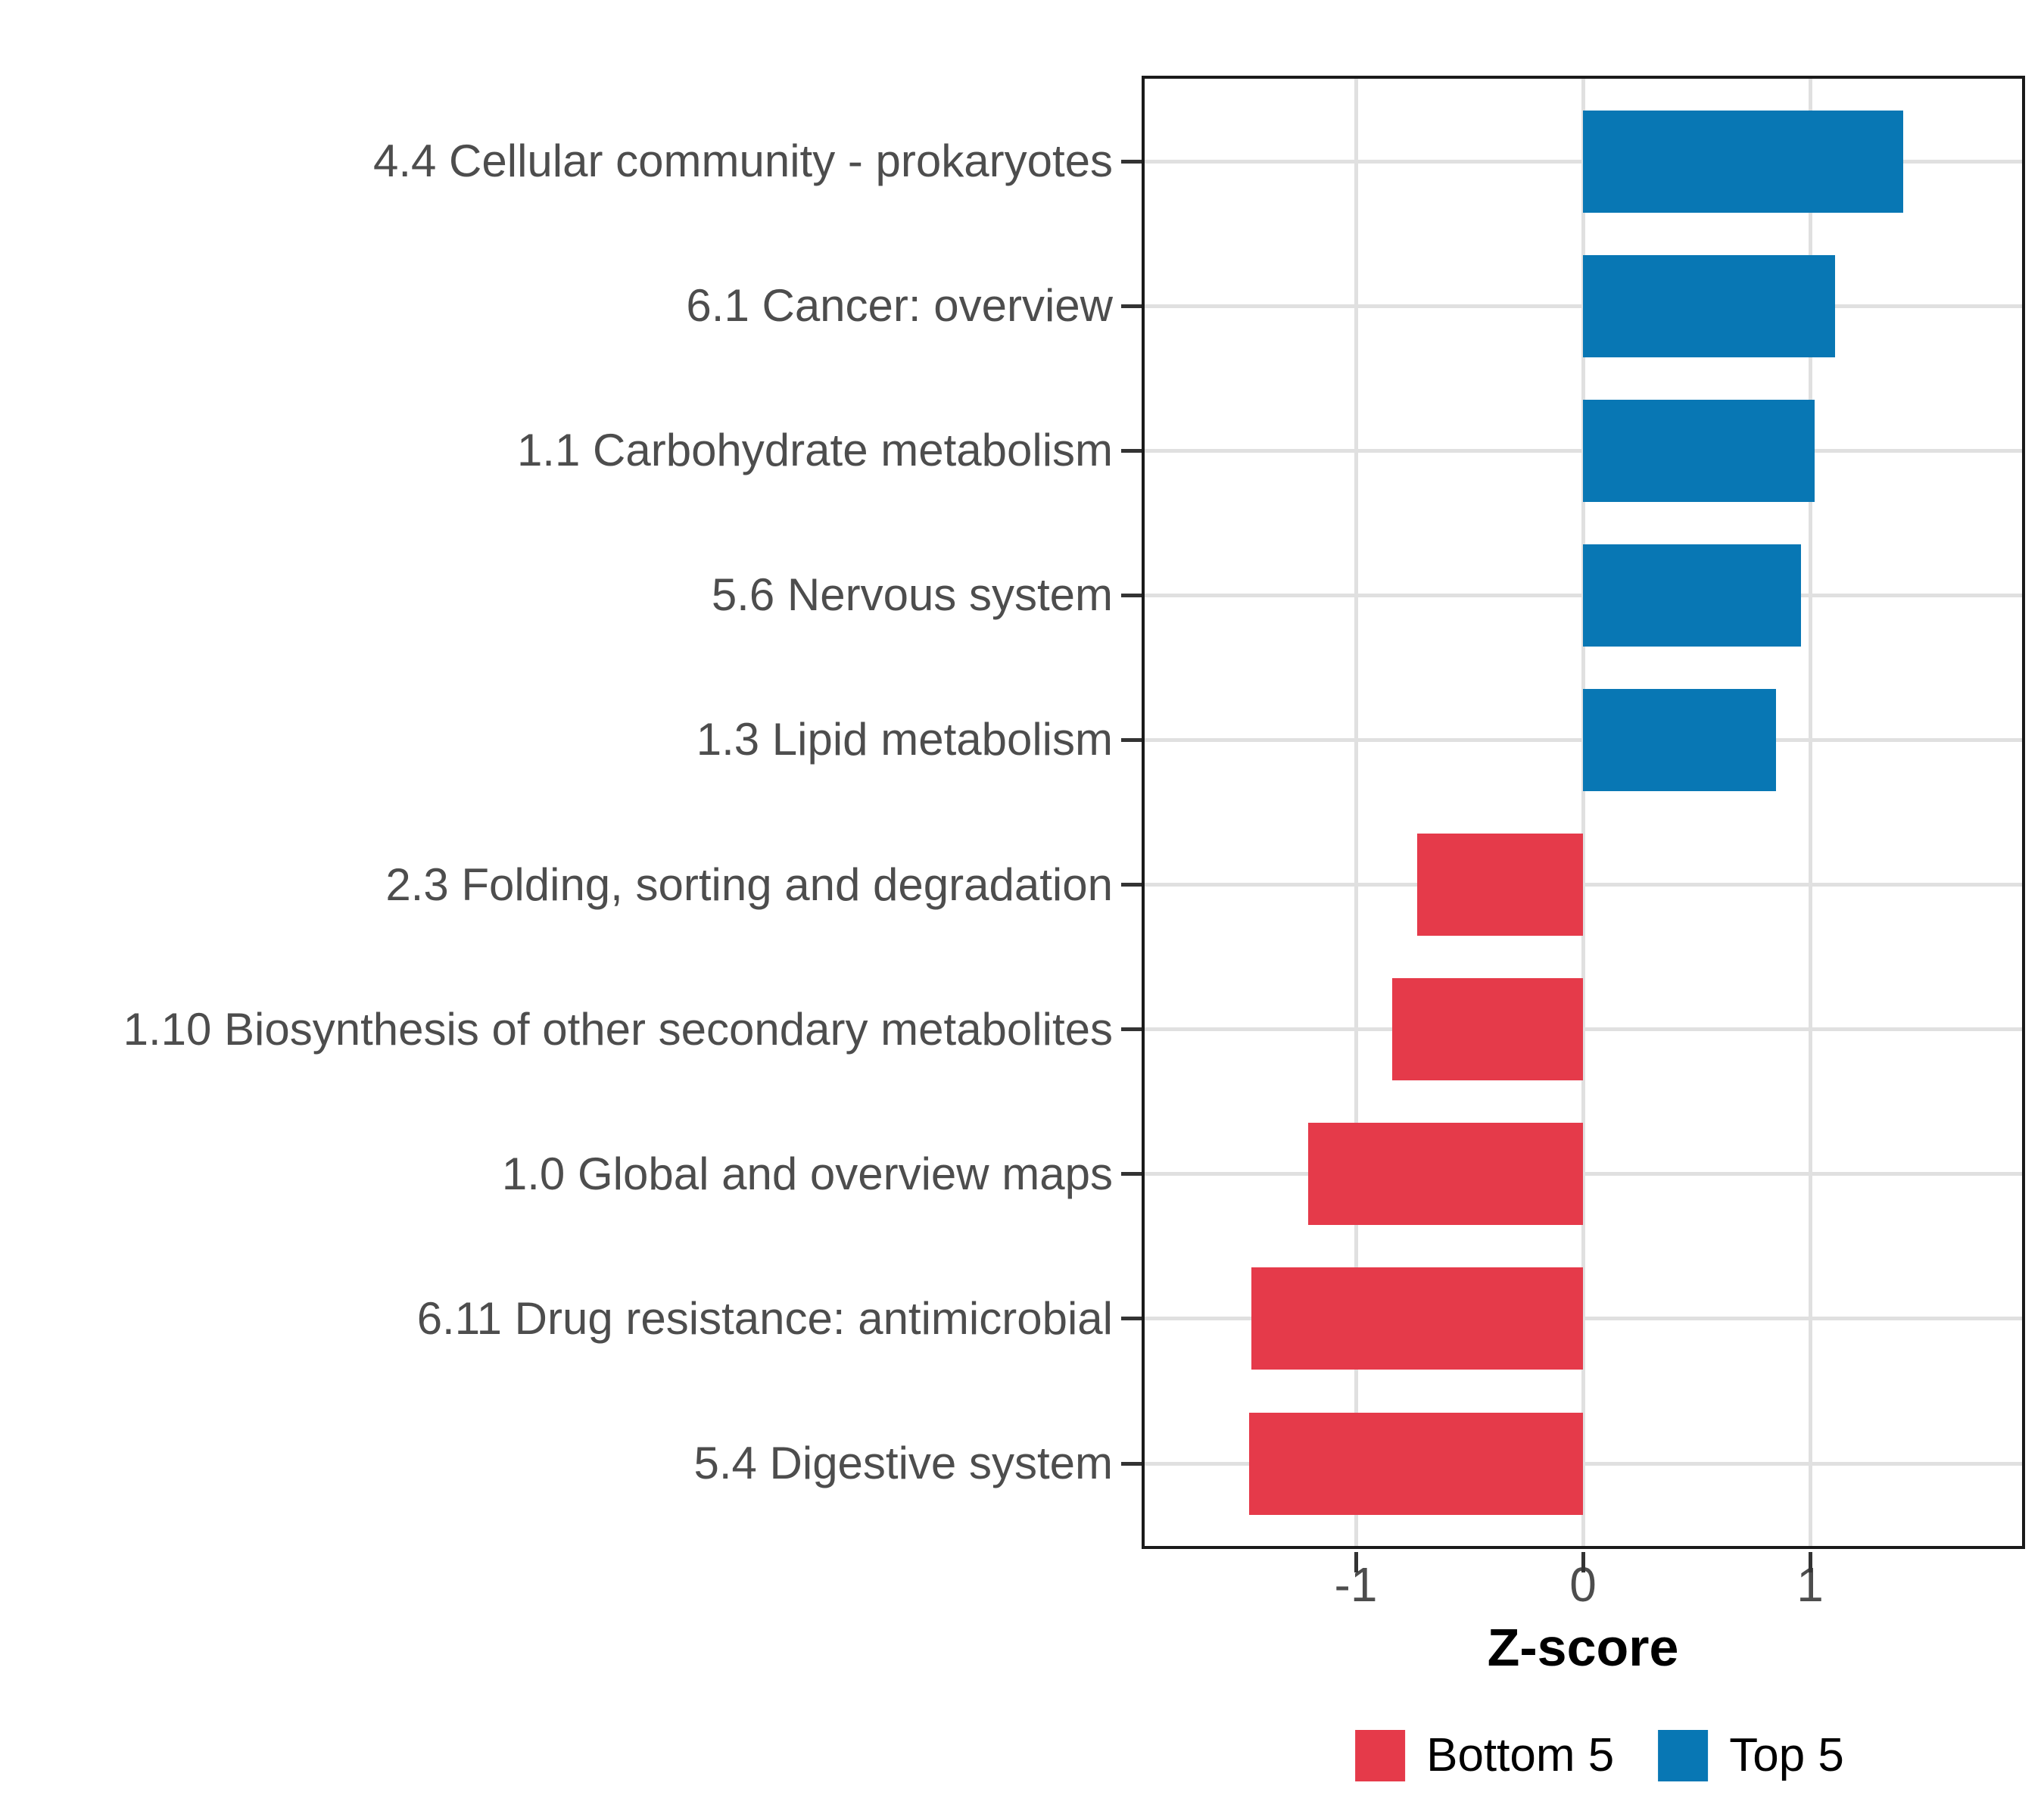 Image resolution: width=2044 pixels, height=1817 pixels. What do you see at coordinates (912, 595) in the screenshot?
I see `y-axis-label: 5.6 Nervous system` at bounding box center [912, 595].